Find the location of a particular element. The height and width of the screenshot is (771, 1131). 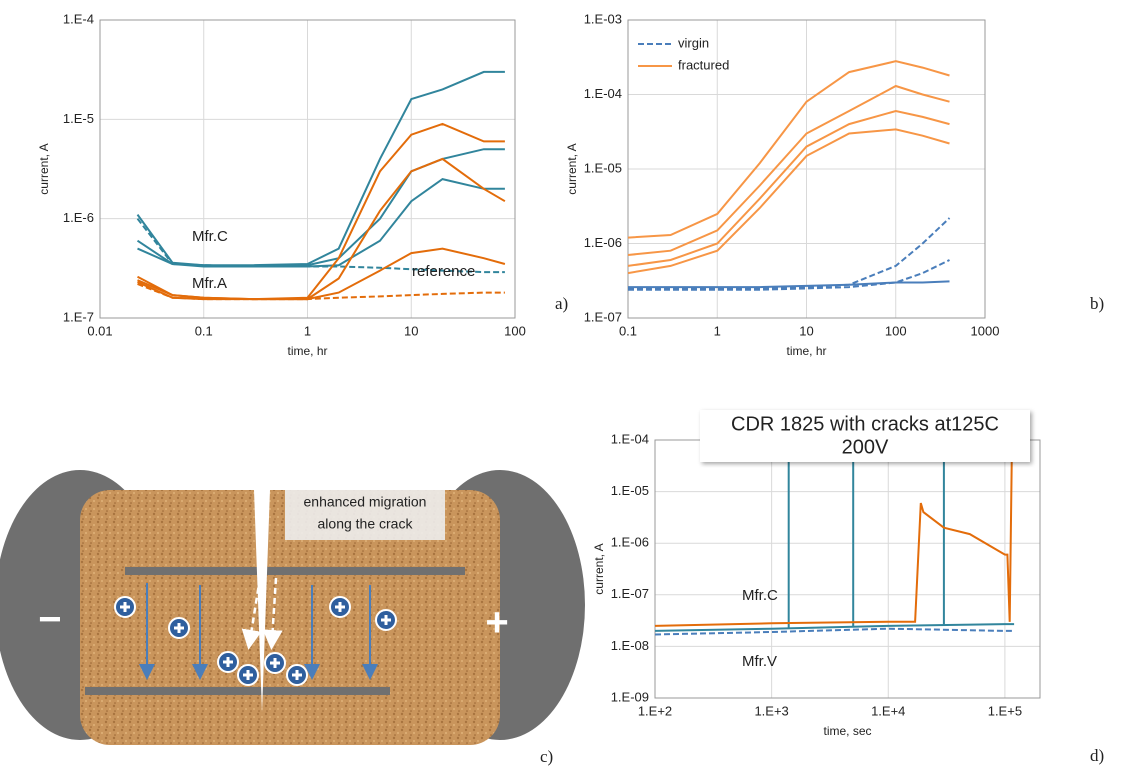

y-tick-label: 1.E-6 is located at coordinates (78, 217).